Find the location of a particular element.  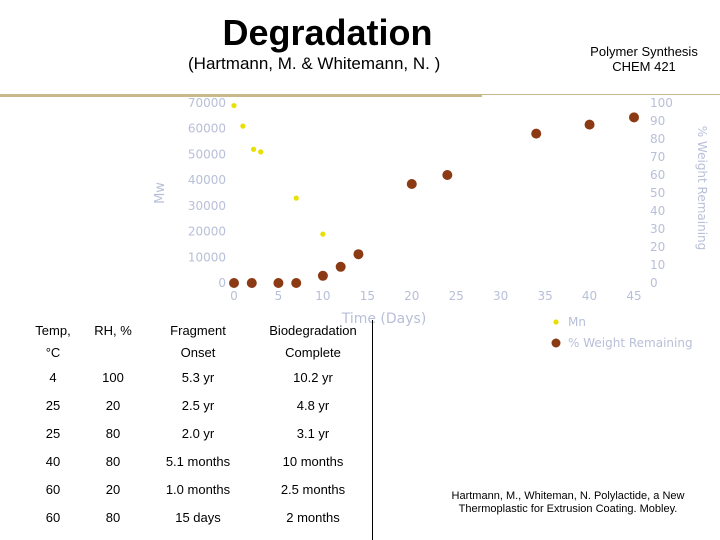

y-left-tick-label: 0 is located at coordinates (222, 283).